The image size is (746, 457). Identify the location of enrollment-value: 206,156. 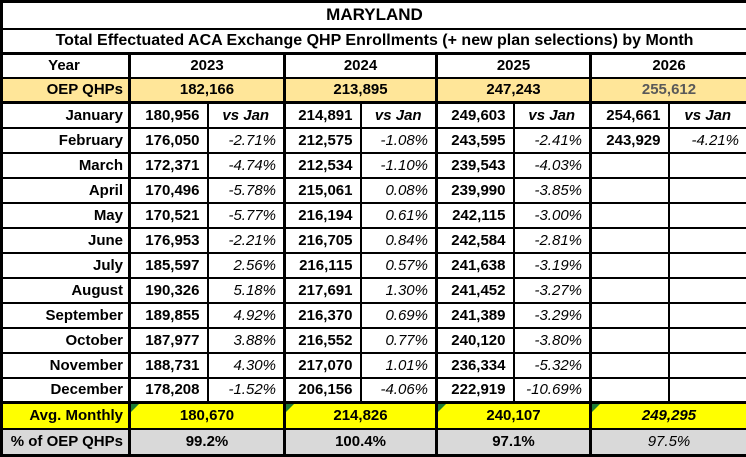
(323, 390).